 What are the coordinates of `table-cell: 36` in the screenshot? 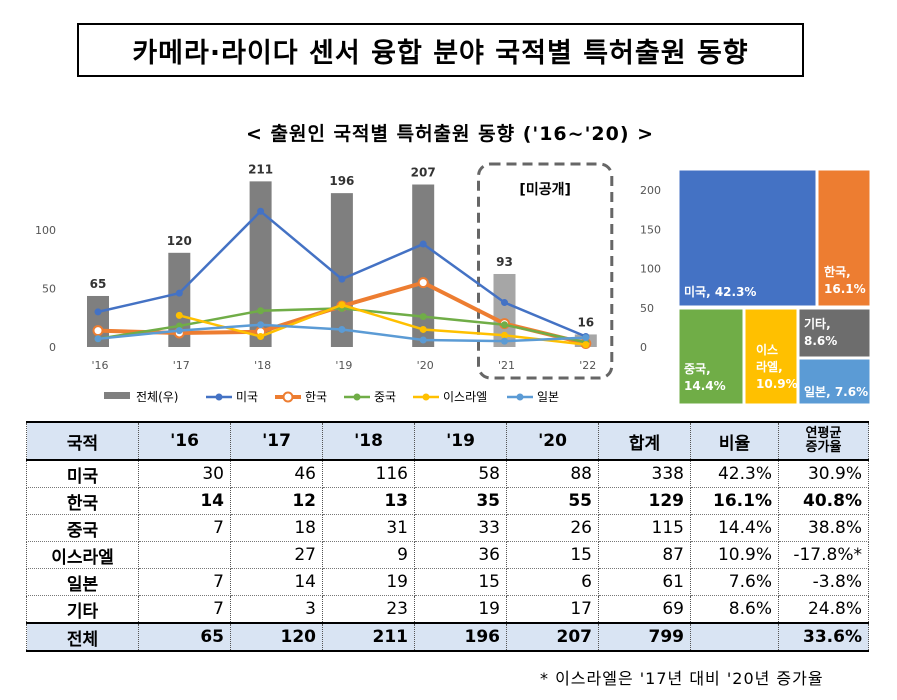 It's located at (460, 555).